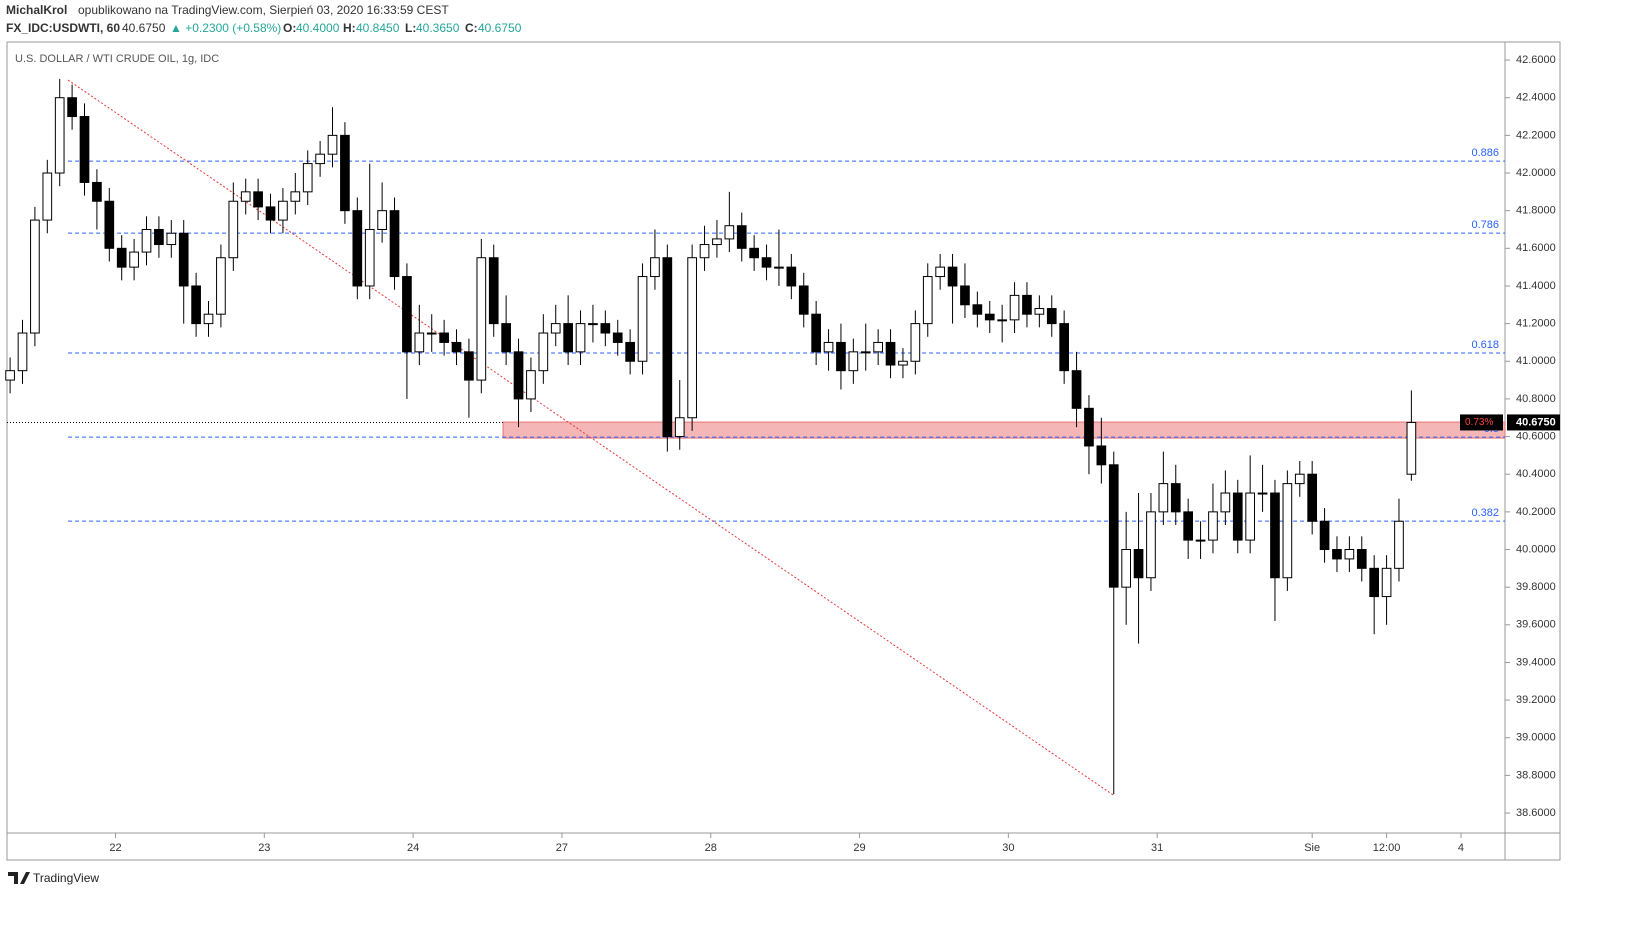 The height and width of the screenshot is (935, 1627). I want to click on c-label: C:, so click(471, 28).